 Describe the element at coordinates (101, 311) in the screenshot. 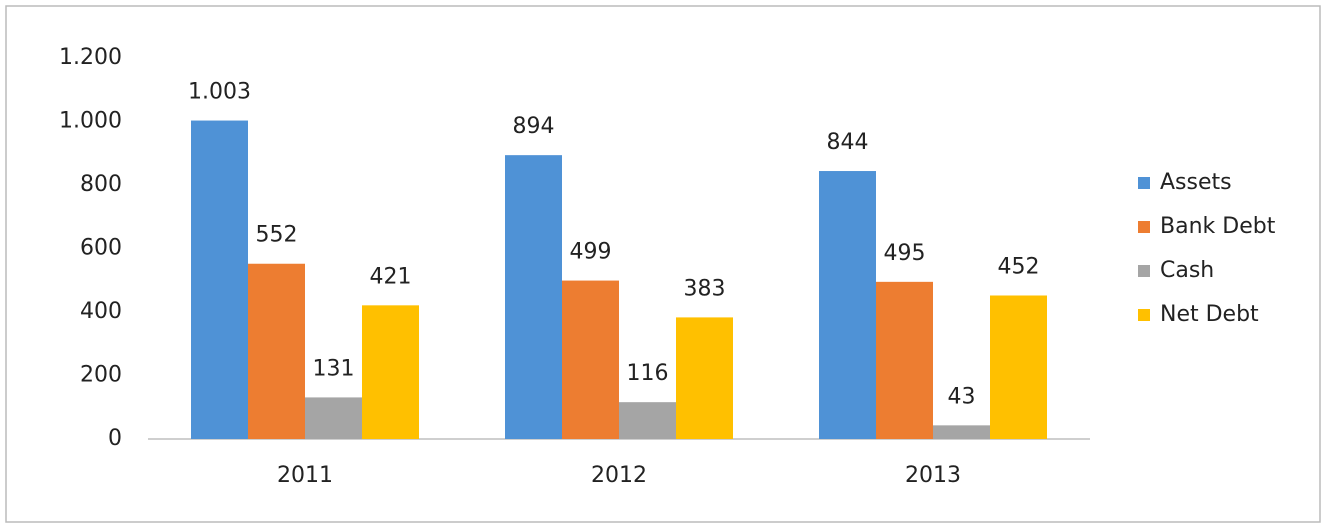

I see `y-tick-label: 400` at that location.